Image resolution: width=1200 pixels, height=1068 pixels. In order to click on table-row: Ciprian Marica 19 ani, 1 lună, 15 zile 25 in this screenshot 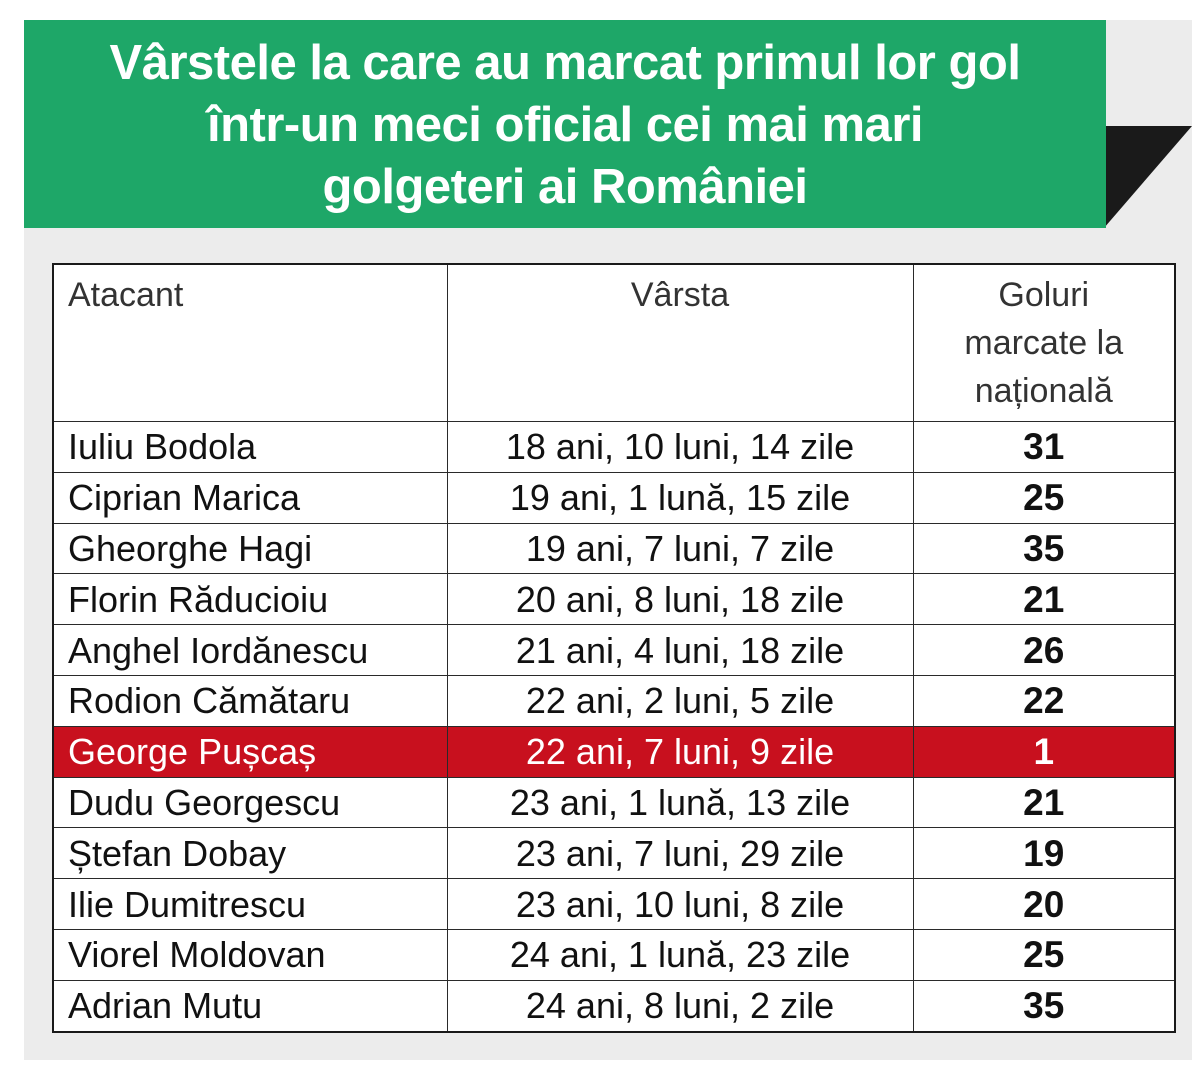, I will do `click(614, 497)`.